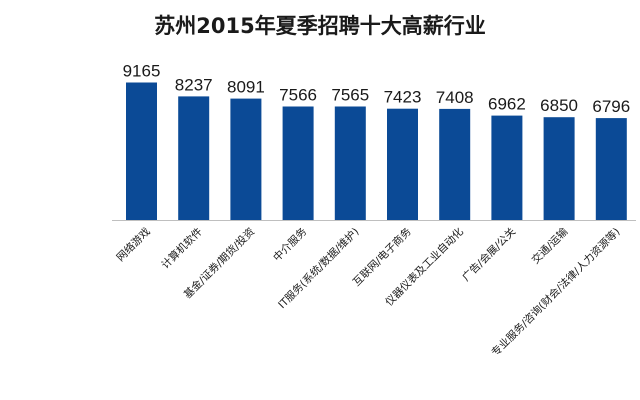  I want to click on data-label-5: 7423, so click(403, 97).